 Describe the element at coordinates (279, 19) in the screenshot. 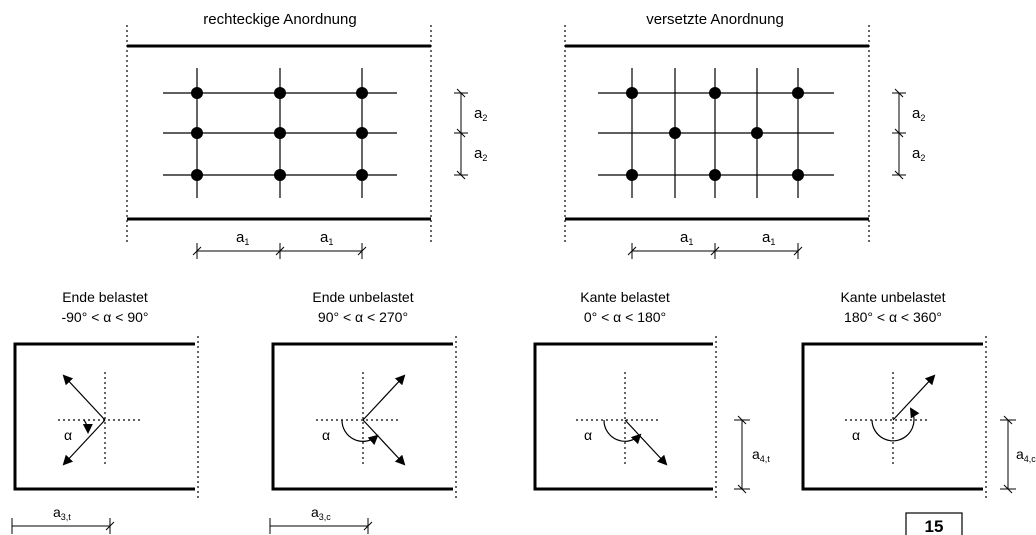

I see `rect-arrangement-title: rechteckige Anordnung` at that location.